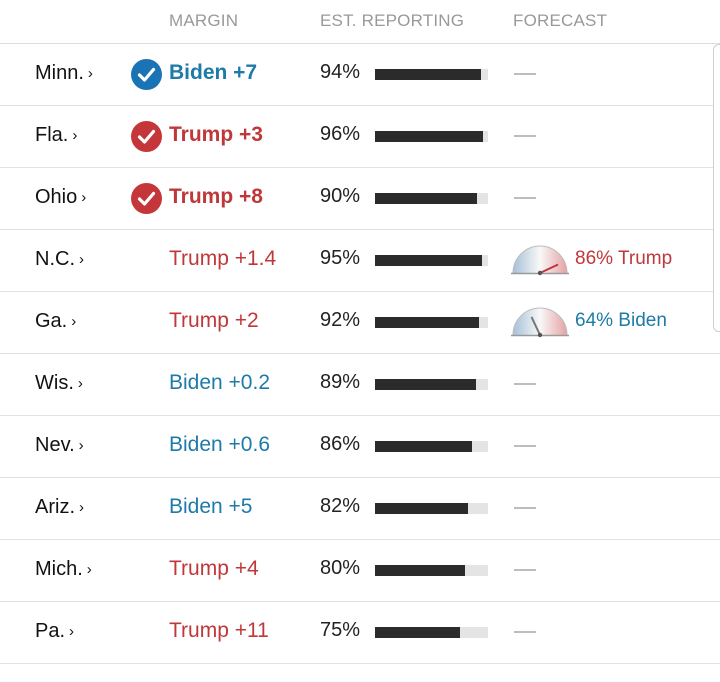  I want to click on state-name: Fla., so click(52, 135).